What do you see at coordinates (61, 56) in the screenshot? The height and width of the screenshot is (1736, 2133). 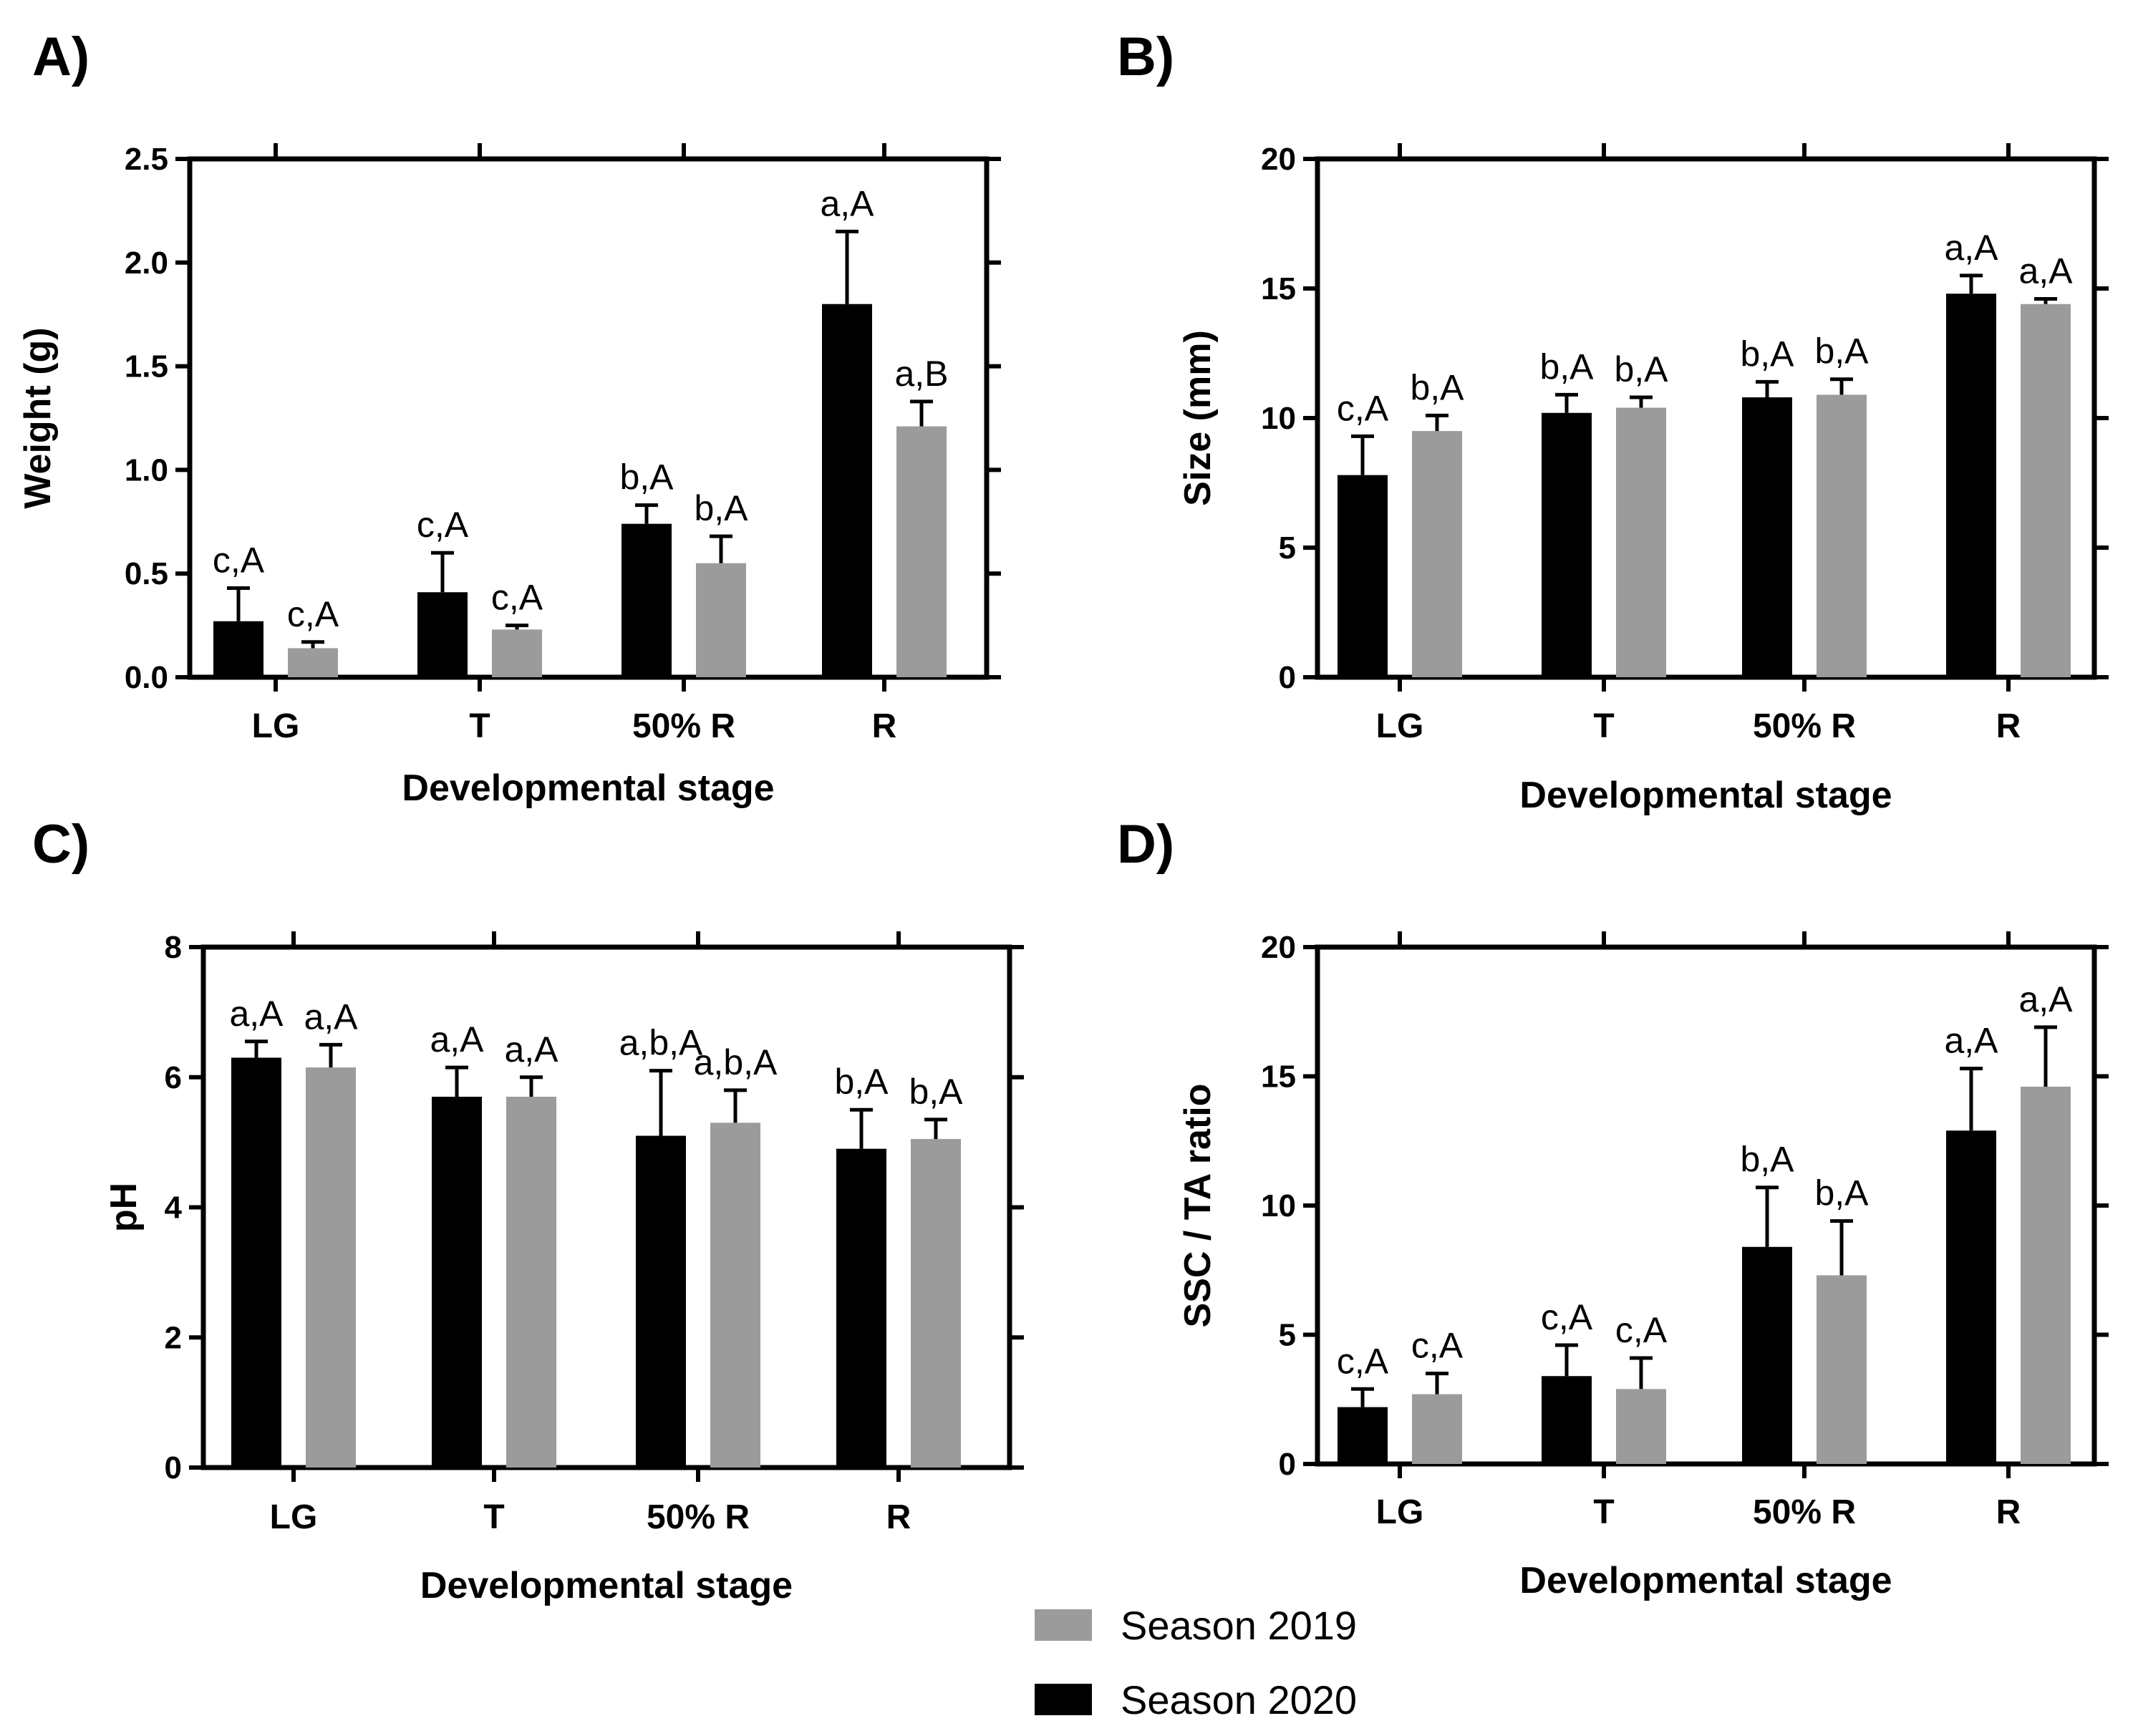 I see `panel-letter: A)` at bounding box center [61, 56].